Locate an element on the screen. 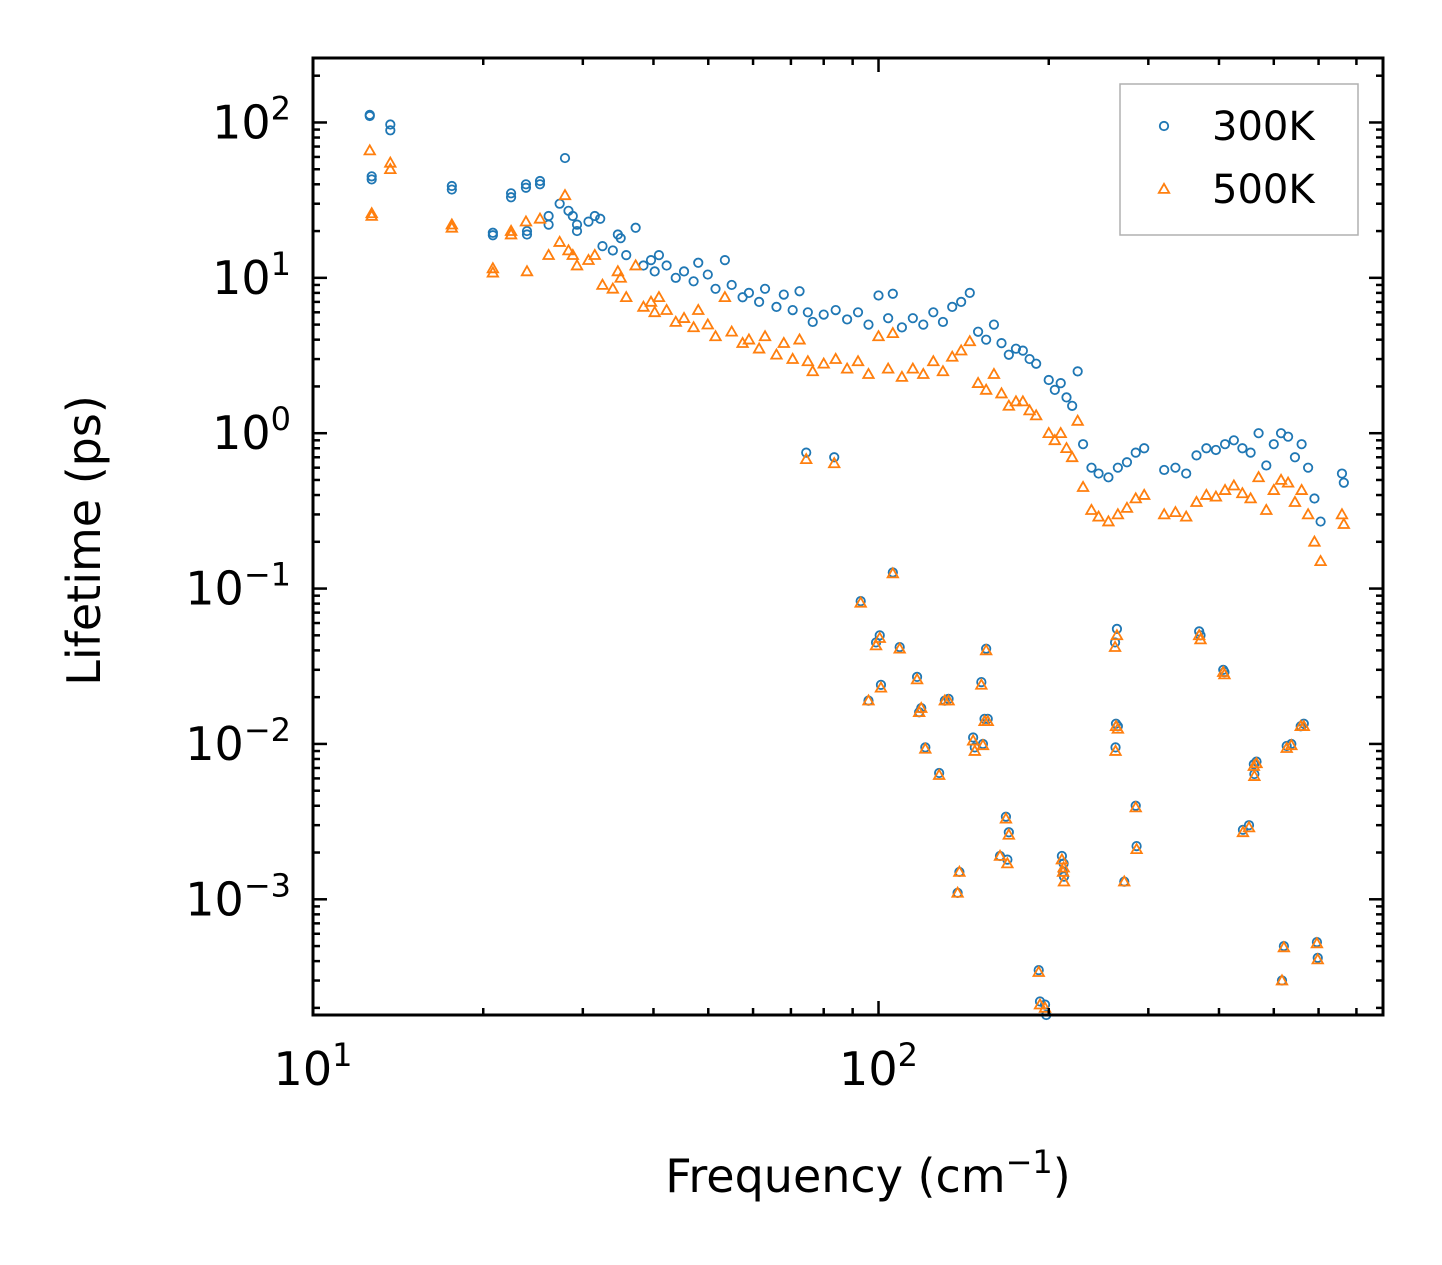 This screenshot has height=1265, width=1442. x-tick-label-exponent: 2 is located at coordinates (908, 1055).